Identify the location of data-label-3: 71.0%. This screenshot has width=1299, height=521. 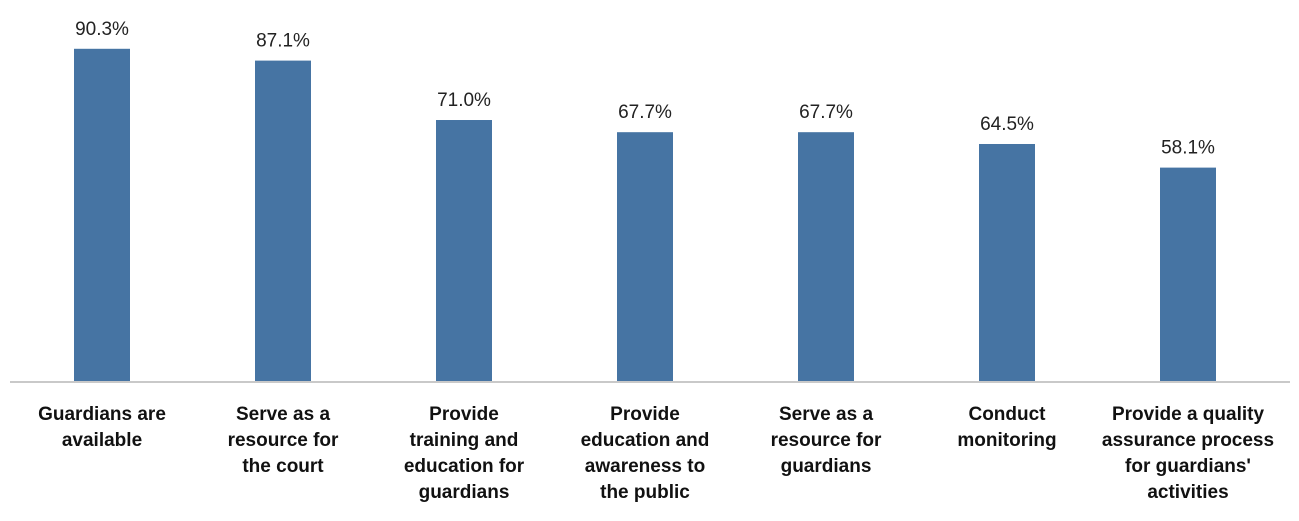
(464, 100).